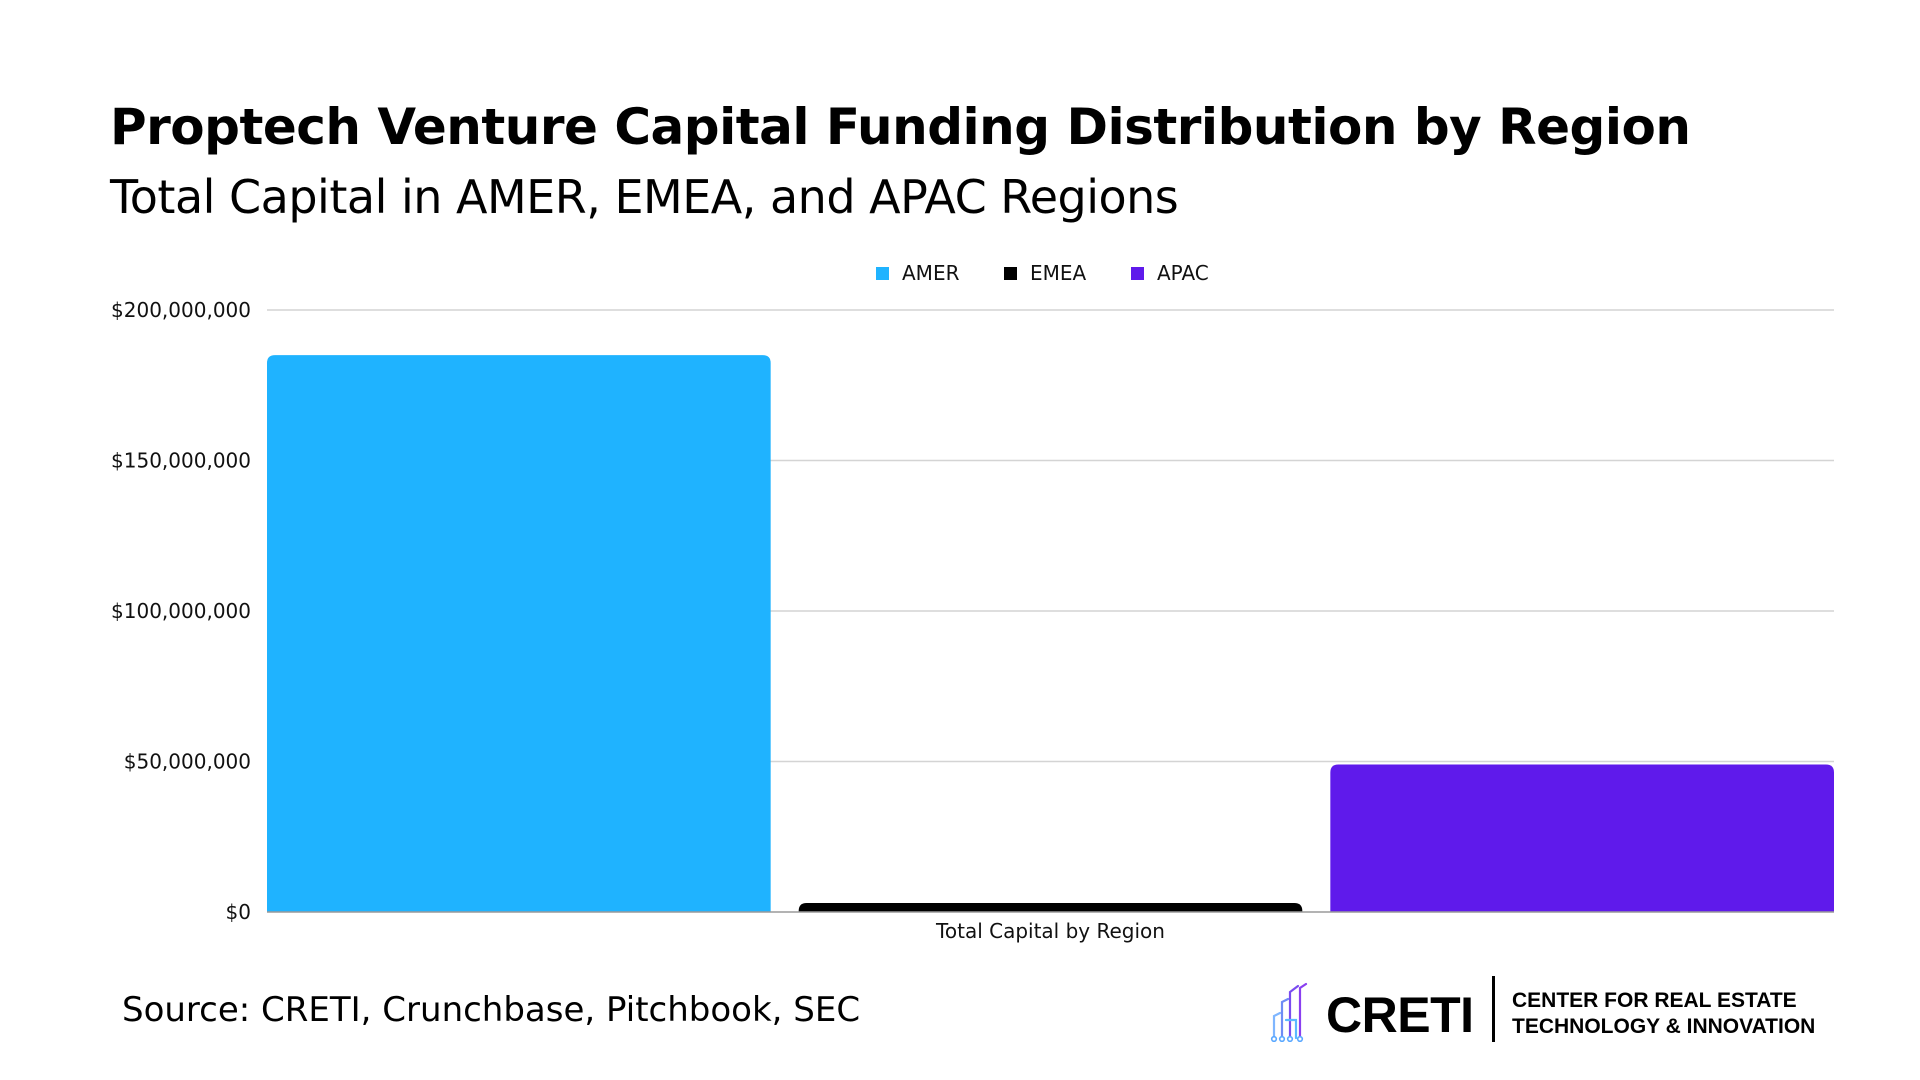  Describe the element at coordinates (519, 633) in the screenshot. I see `bar-amer` at that location.